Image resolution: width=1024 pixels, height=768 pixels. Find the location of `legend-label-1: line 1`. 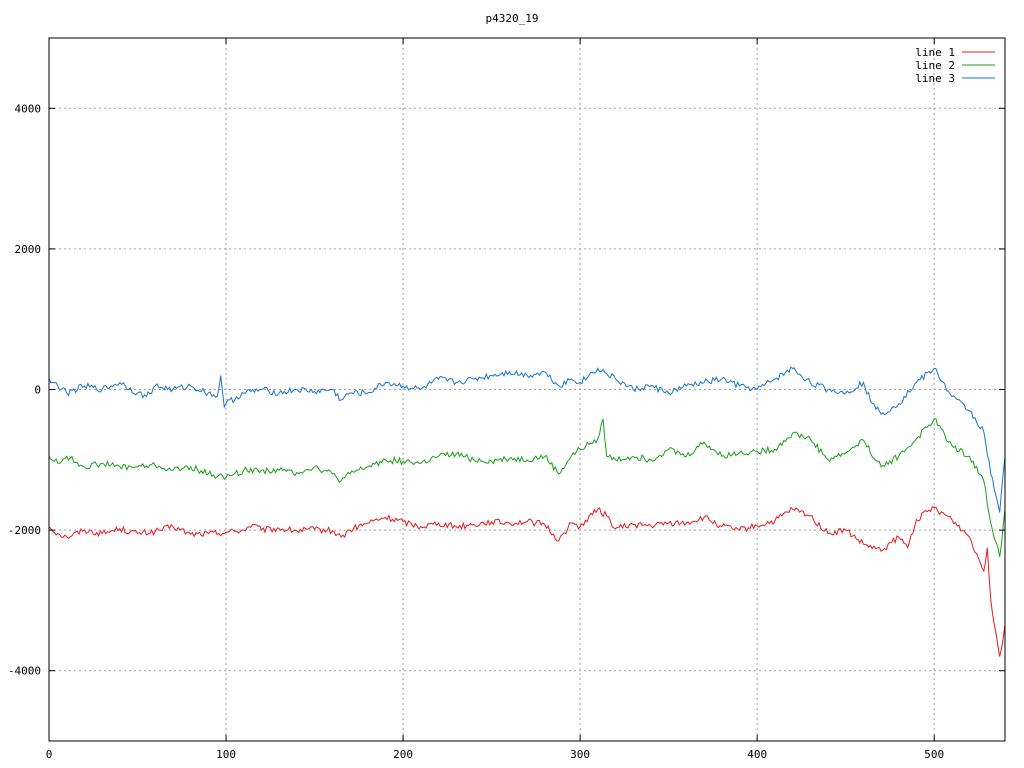

legend-label-1: line 1 is located at coordinates (935, 52).